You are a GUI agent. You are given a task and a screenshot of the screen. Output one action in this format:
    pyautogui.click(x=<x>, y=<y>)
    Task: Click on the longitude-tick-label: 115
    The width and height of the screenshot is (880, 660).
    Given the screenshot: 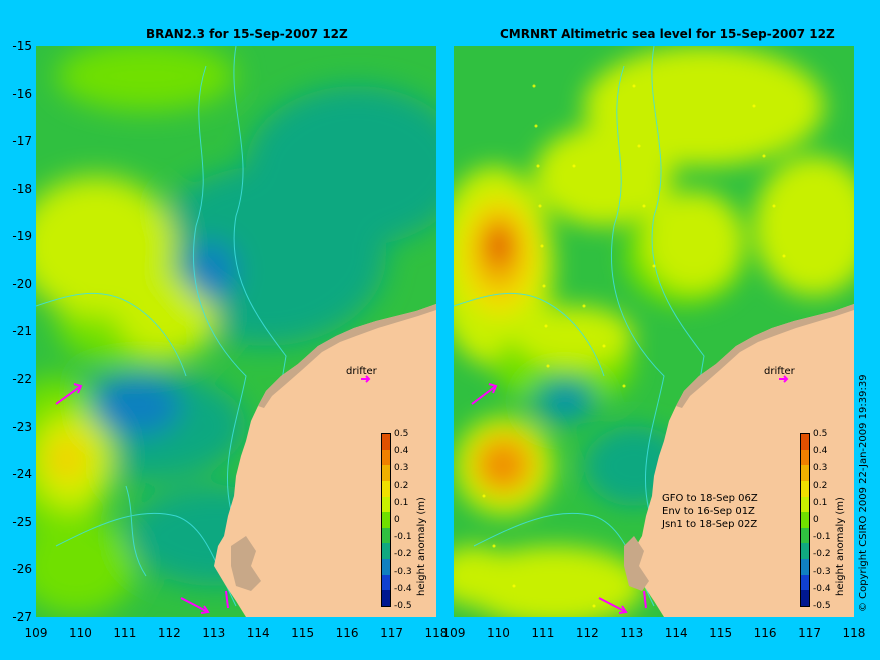 What is the action you would take?
    pyautogui.click(x=303, y=633)
    